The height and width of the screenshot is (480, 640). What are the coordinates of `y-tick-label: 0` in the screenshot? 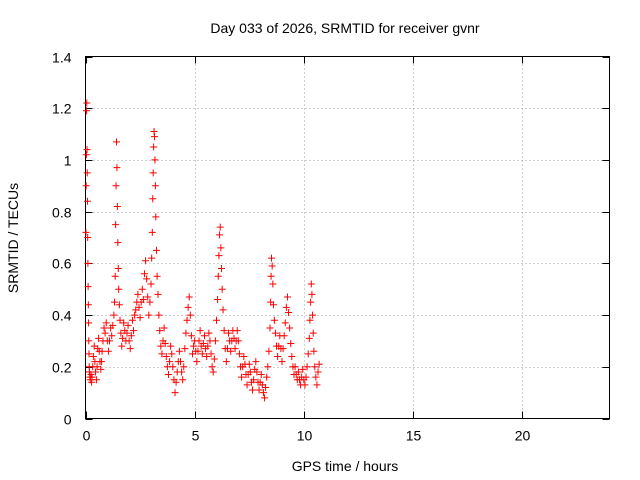 It's located at (68, 420).